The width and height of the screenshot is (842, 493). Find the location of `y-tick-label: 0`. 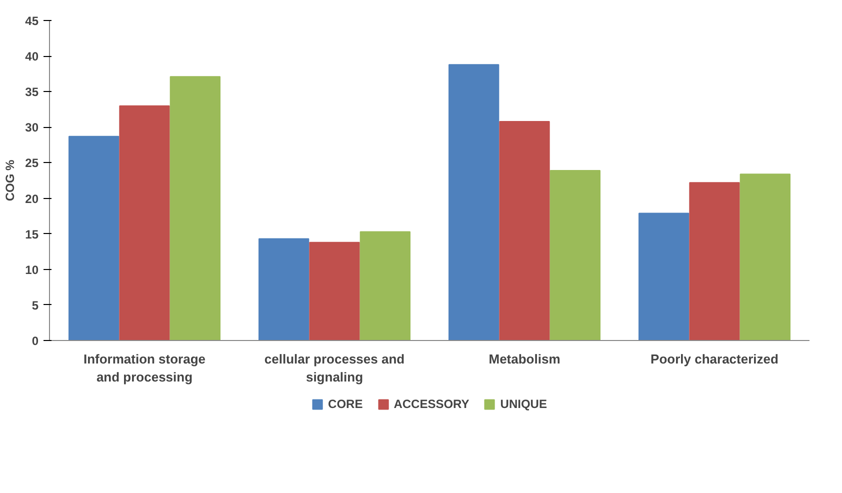

y-tick-label: 0 is located at coordinates (35, 341).